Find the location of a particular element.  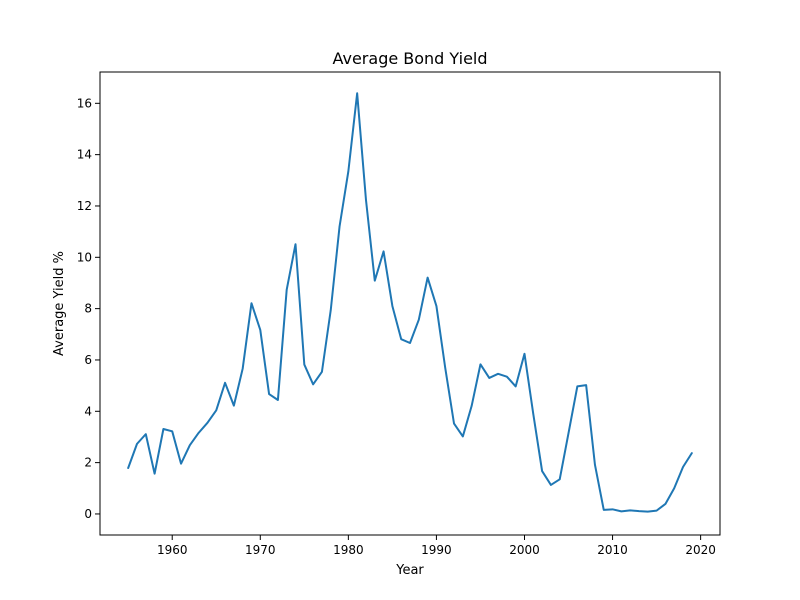

y-tick-label: 2 is located at coordinates (88, 463).